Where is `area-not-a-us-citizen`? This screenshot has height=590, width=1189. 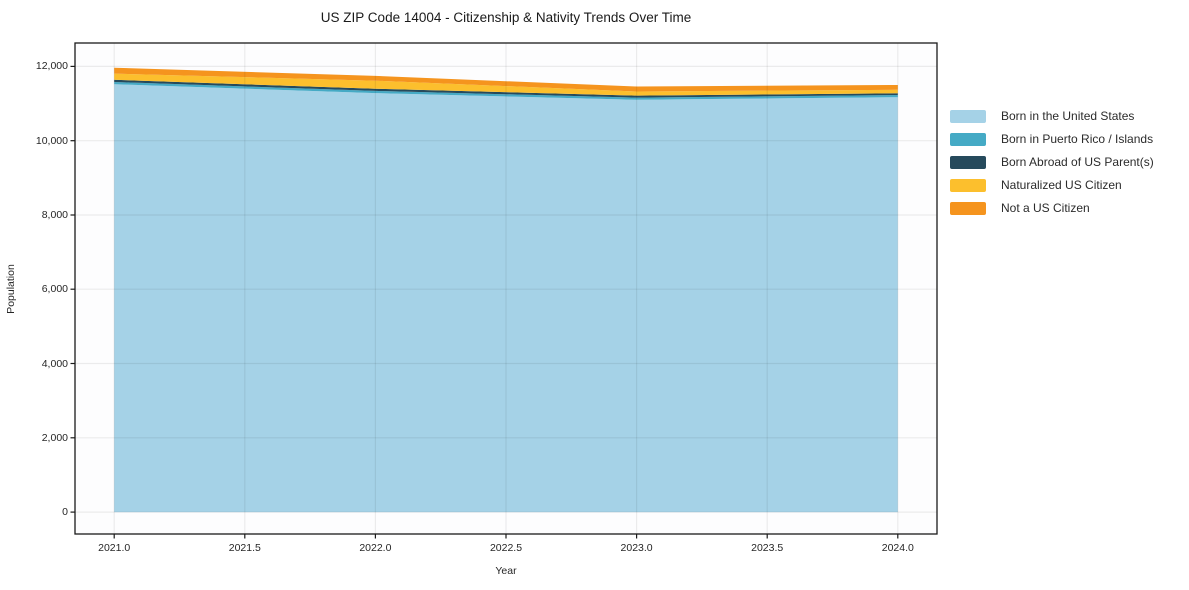 area-not-a-us-citizen is located at coordinates (506, 79).